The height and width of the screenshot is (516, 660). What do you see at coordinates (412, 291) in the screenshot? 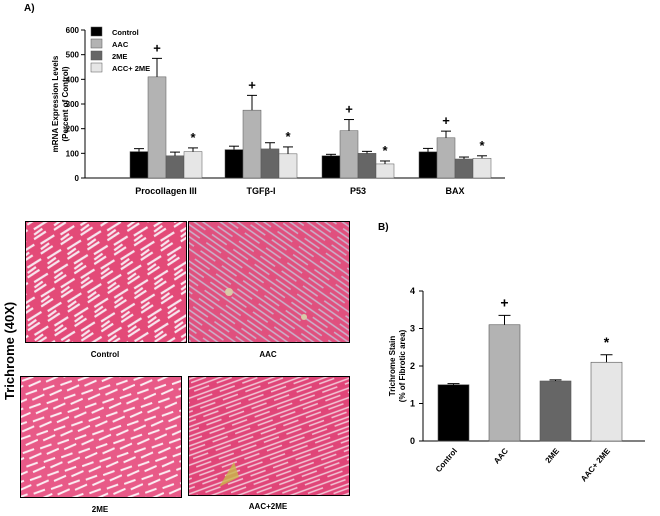
I see `y-tick-label-4: 4` at bounding box center [412, 291].